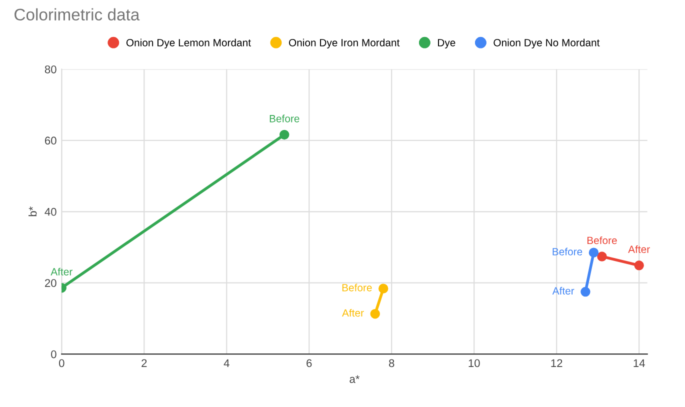 The height and width of the screenshot is (407, 685). I want to click on x-tick-label: 14, so click(639, 363).